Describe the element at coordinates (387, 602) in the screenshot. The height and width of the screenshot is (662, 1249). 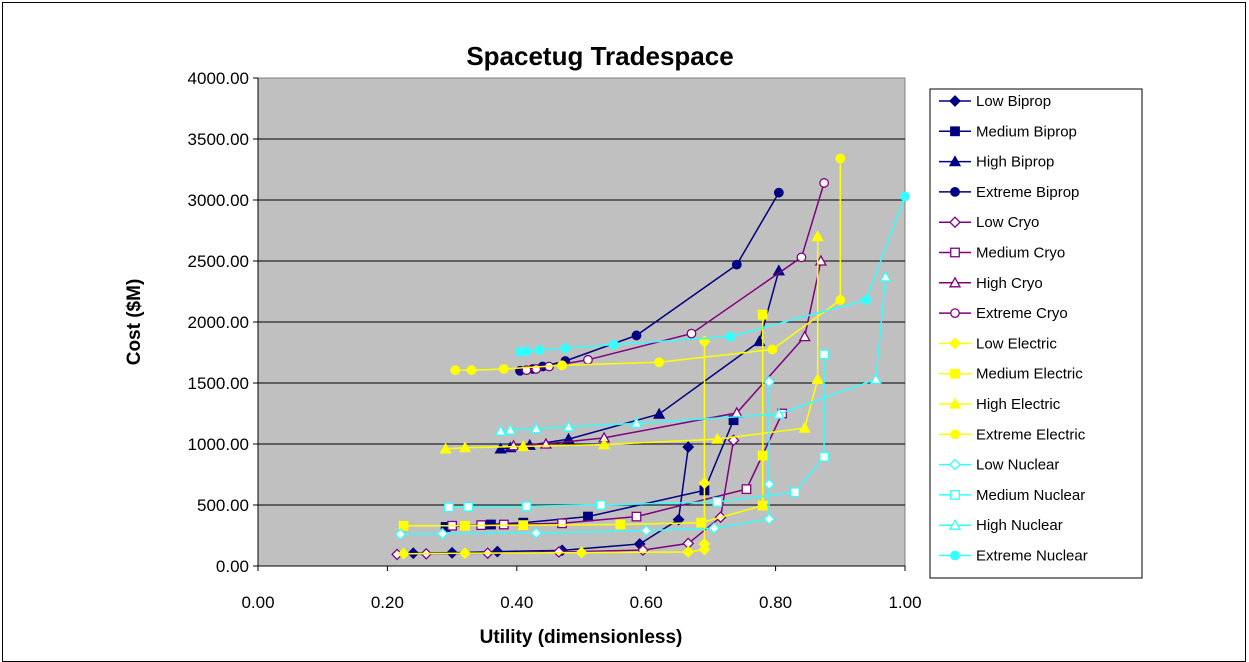
I see `x-tick-label: 0.20` at that location.